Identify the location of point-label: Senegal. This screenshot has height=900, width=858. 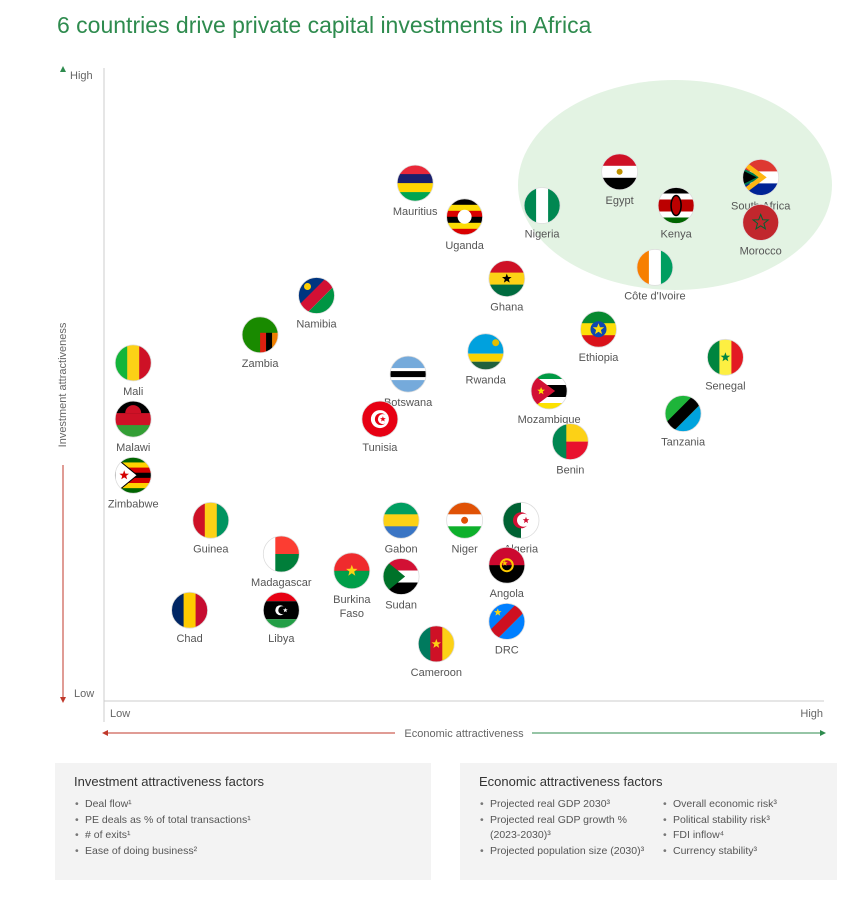
(725, 386).